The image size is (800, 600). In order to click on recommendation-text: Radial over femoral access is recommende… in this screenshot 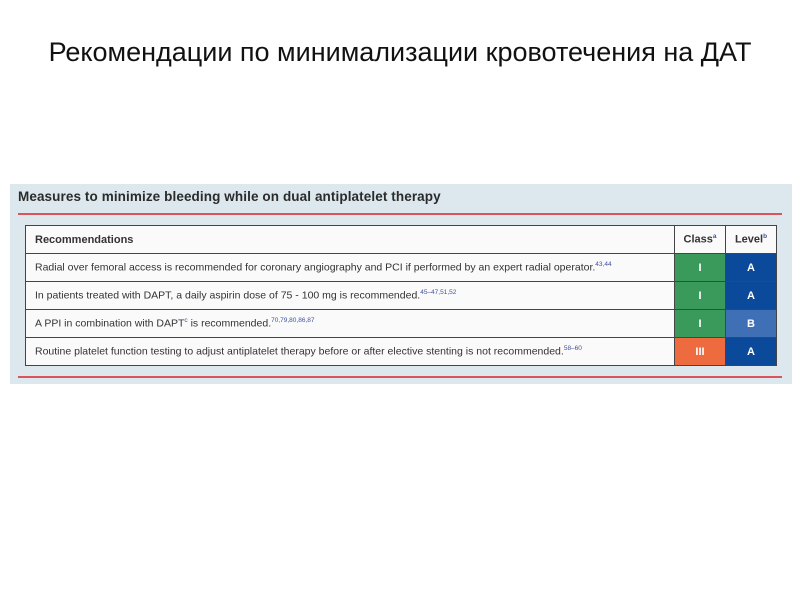, I will do `click(350, 267)`.